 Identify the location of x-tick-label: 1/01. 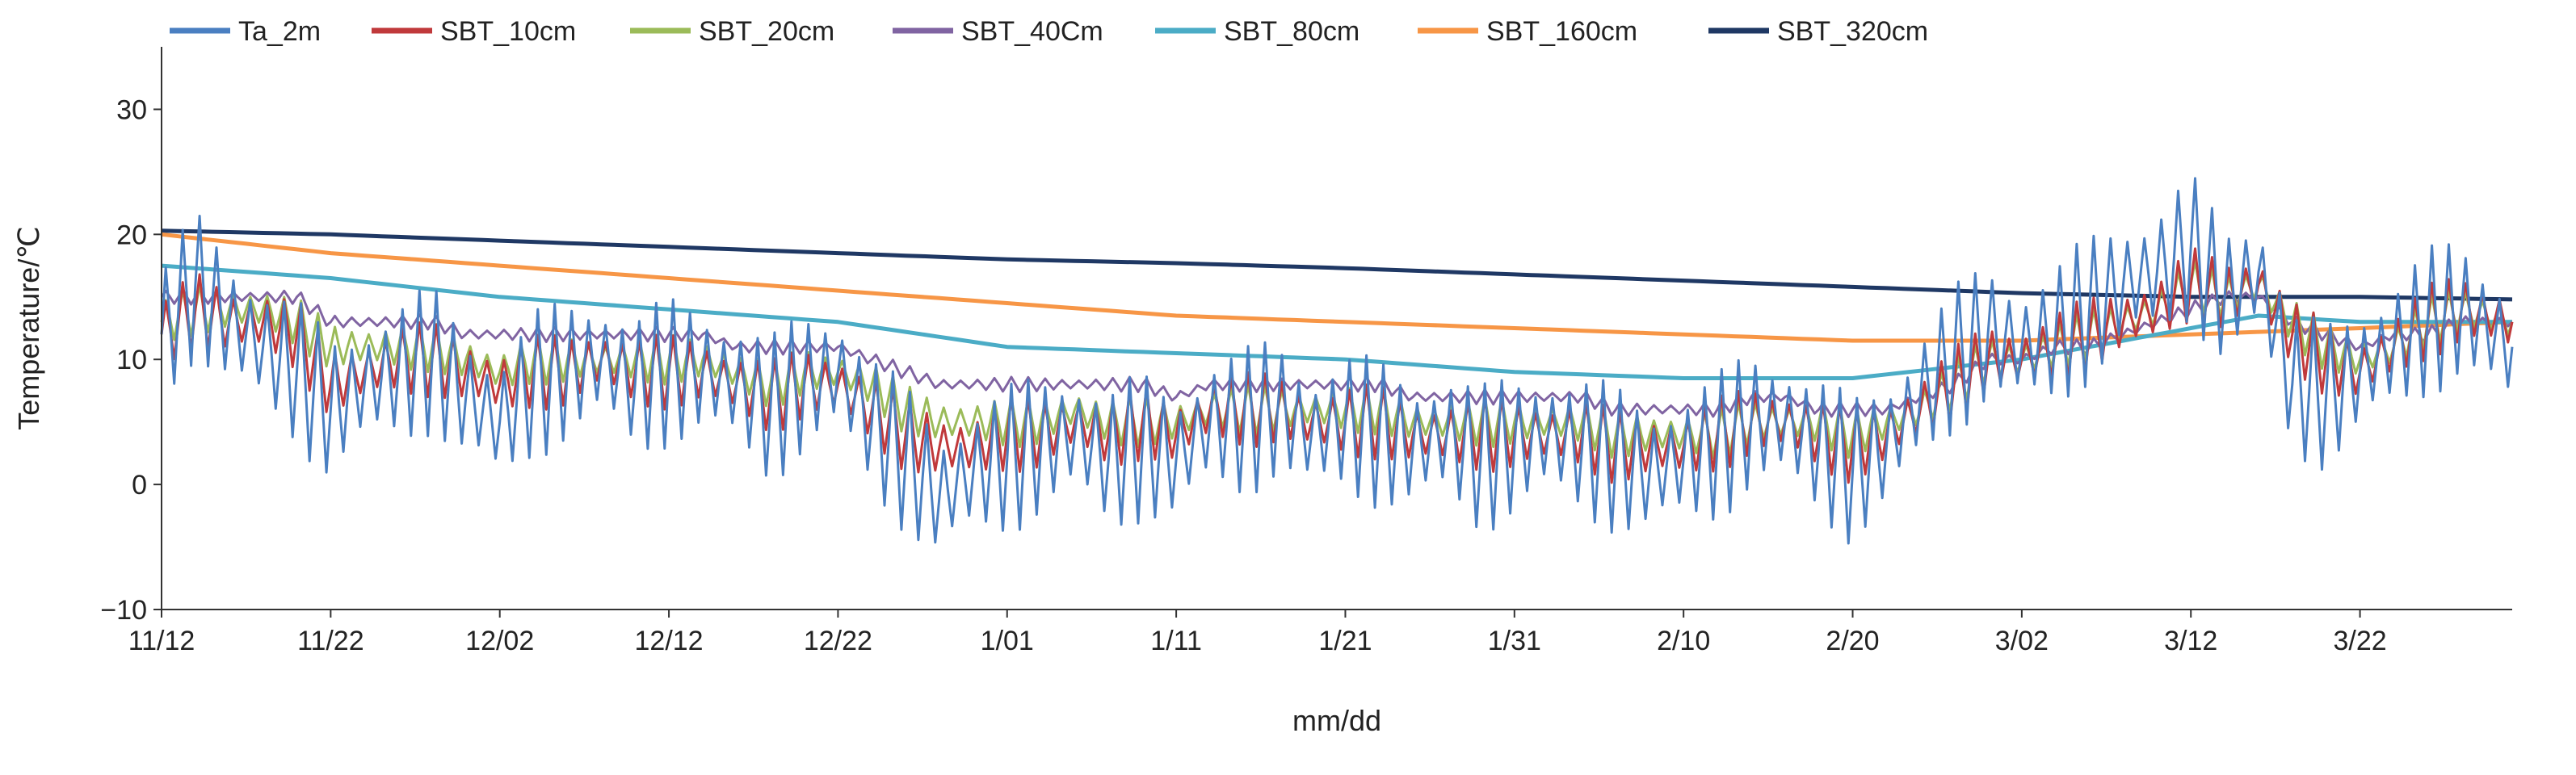
(1008, 641).